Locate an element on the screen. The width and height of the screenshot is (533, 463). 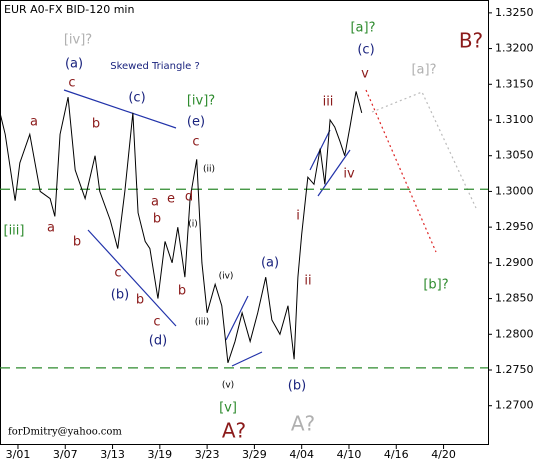
wave-label: i is located at coordinates (298, 216).